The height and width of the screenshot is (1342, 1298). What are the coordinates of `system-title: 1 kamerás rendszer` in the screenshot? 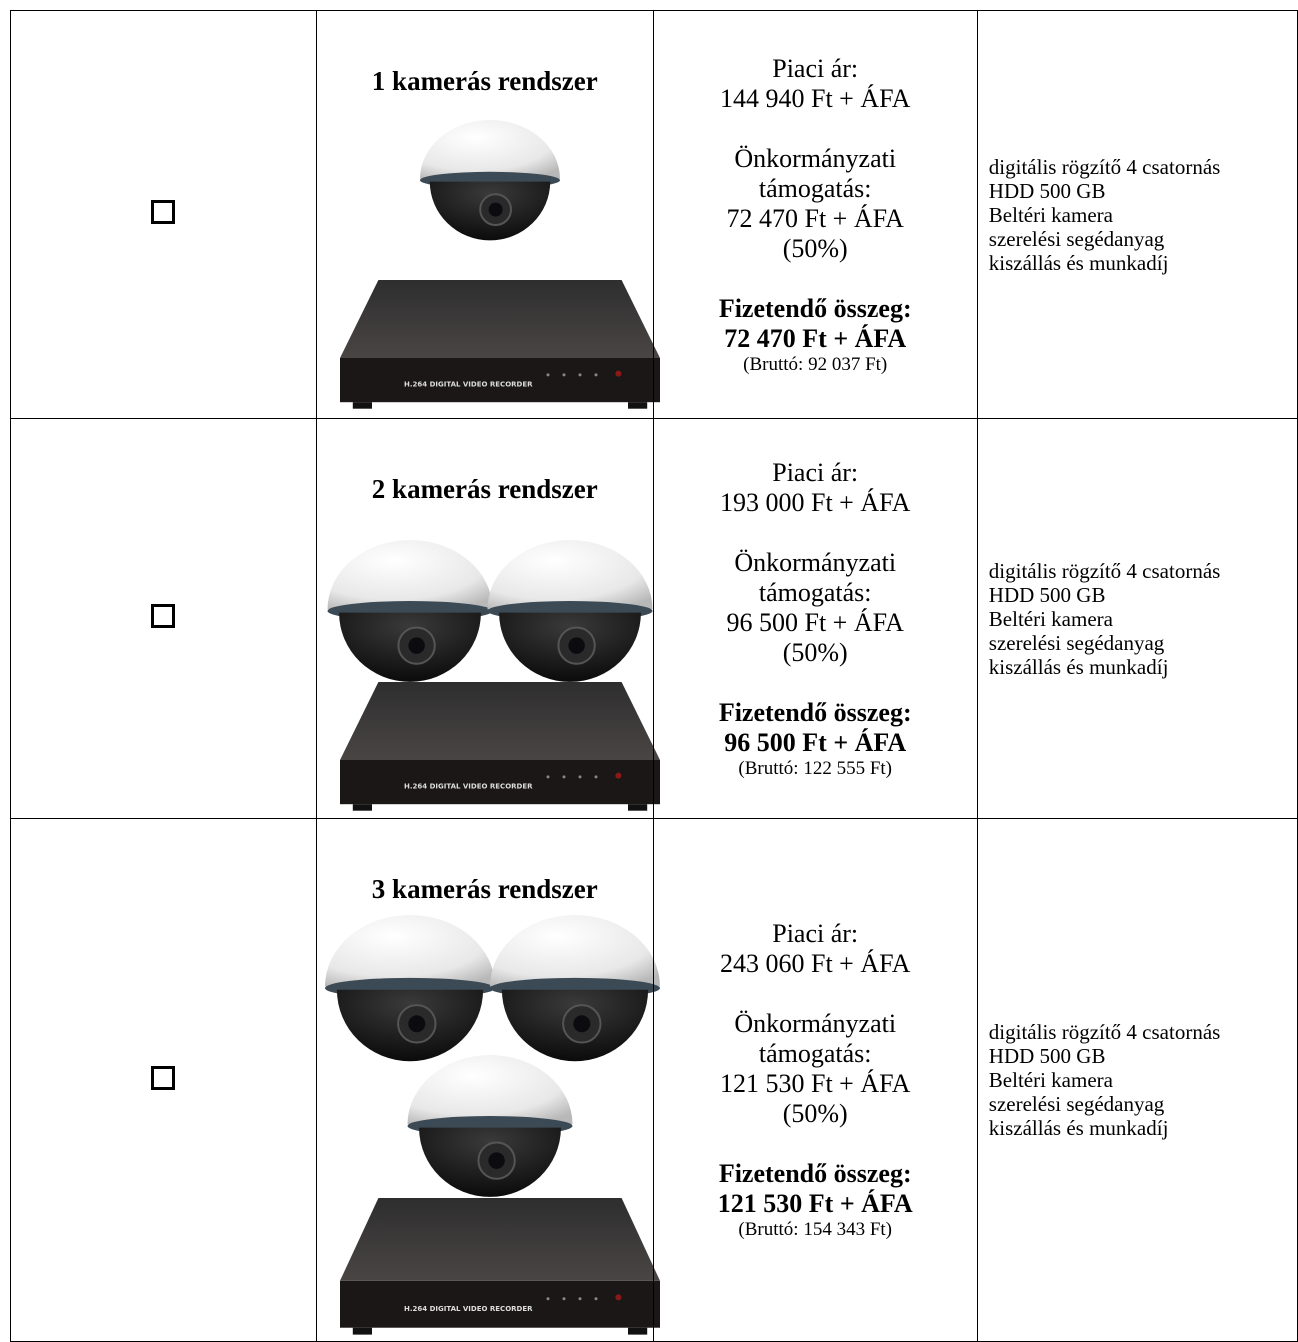 It's located at (484, 81).